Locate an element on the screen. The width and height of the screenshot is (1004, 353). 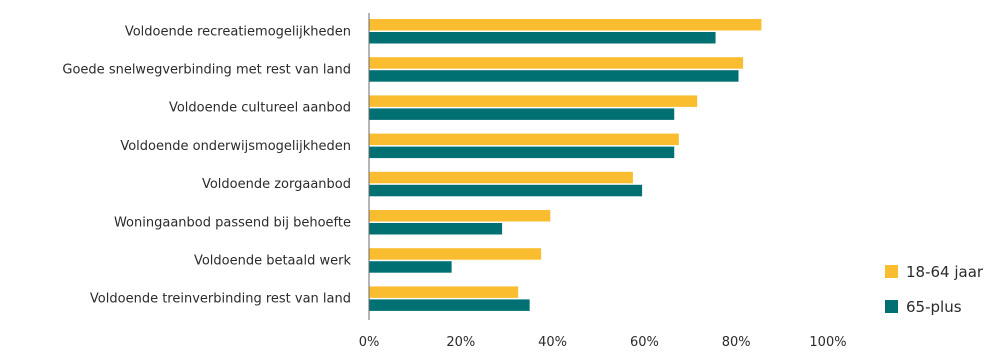
category-label: Voldoende zorgaanbod is located at coordinates (276, 184).